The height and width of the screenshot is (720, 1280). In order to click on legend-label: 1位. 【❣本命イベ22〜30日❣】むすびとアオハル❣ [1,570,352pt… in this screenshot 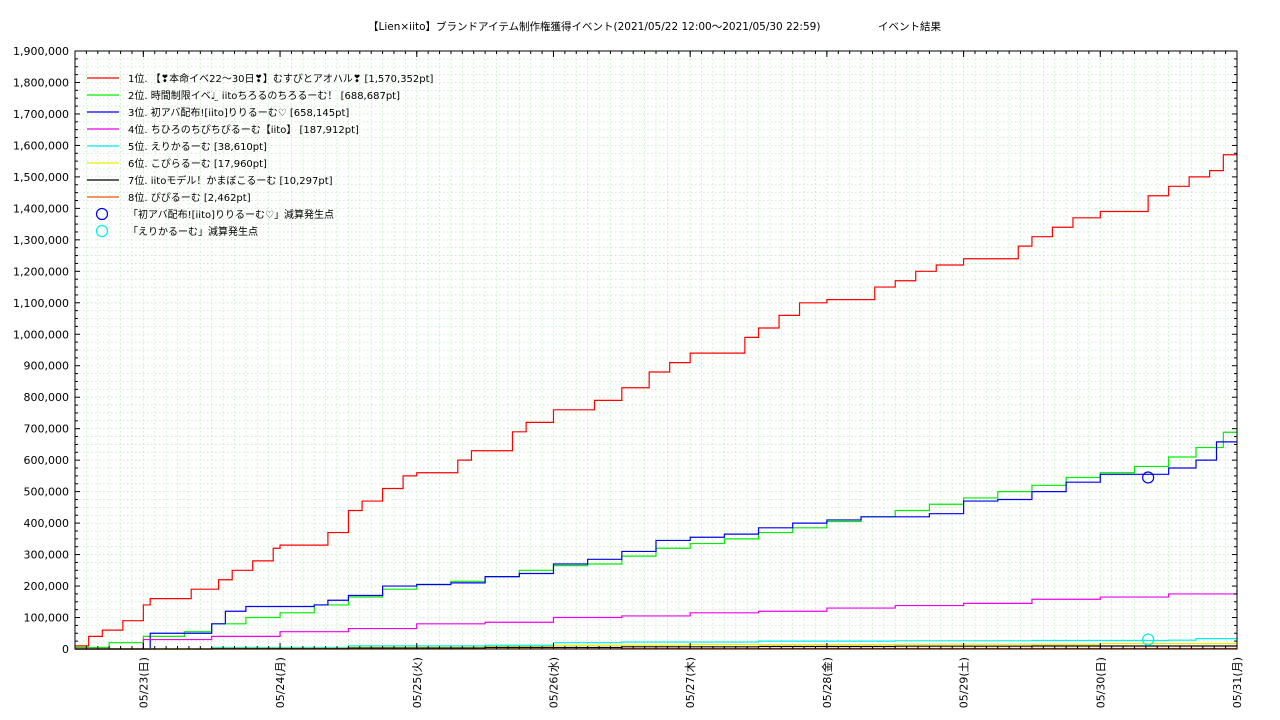, I will do `click(281, 78)`.